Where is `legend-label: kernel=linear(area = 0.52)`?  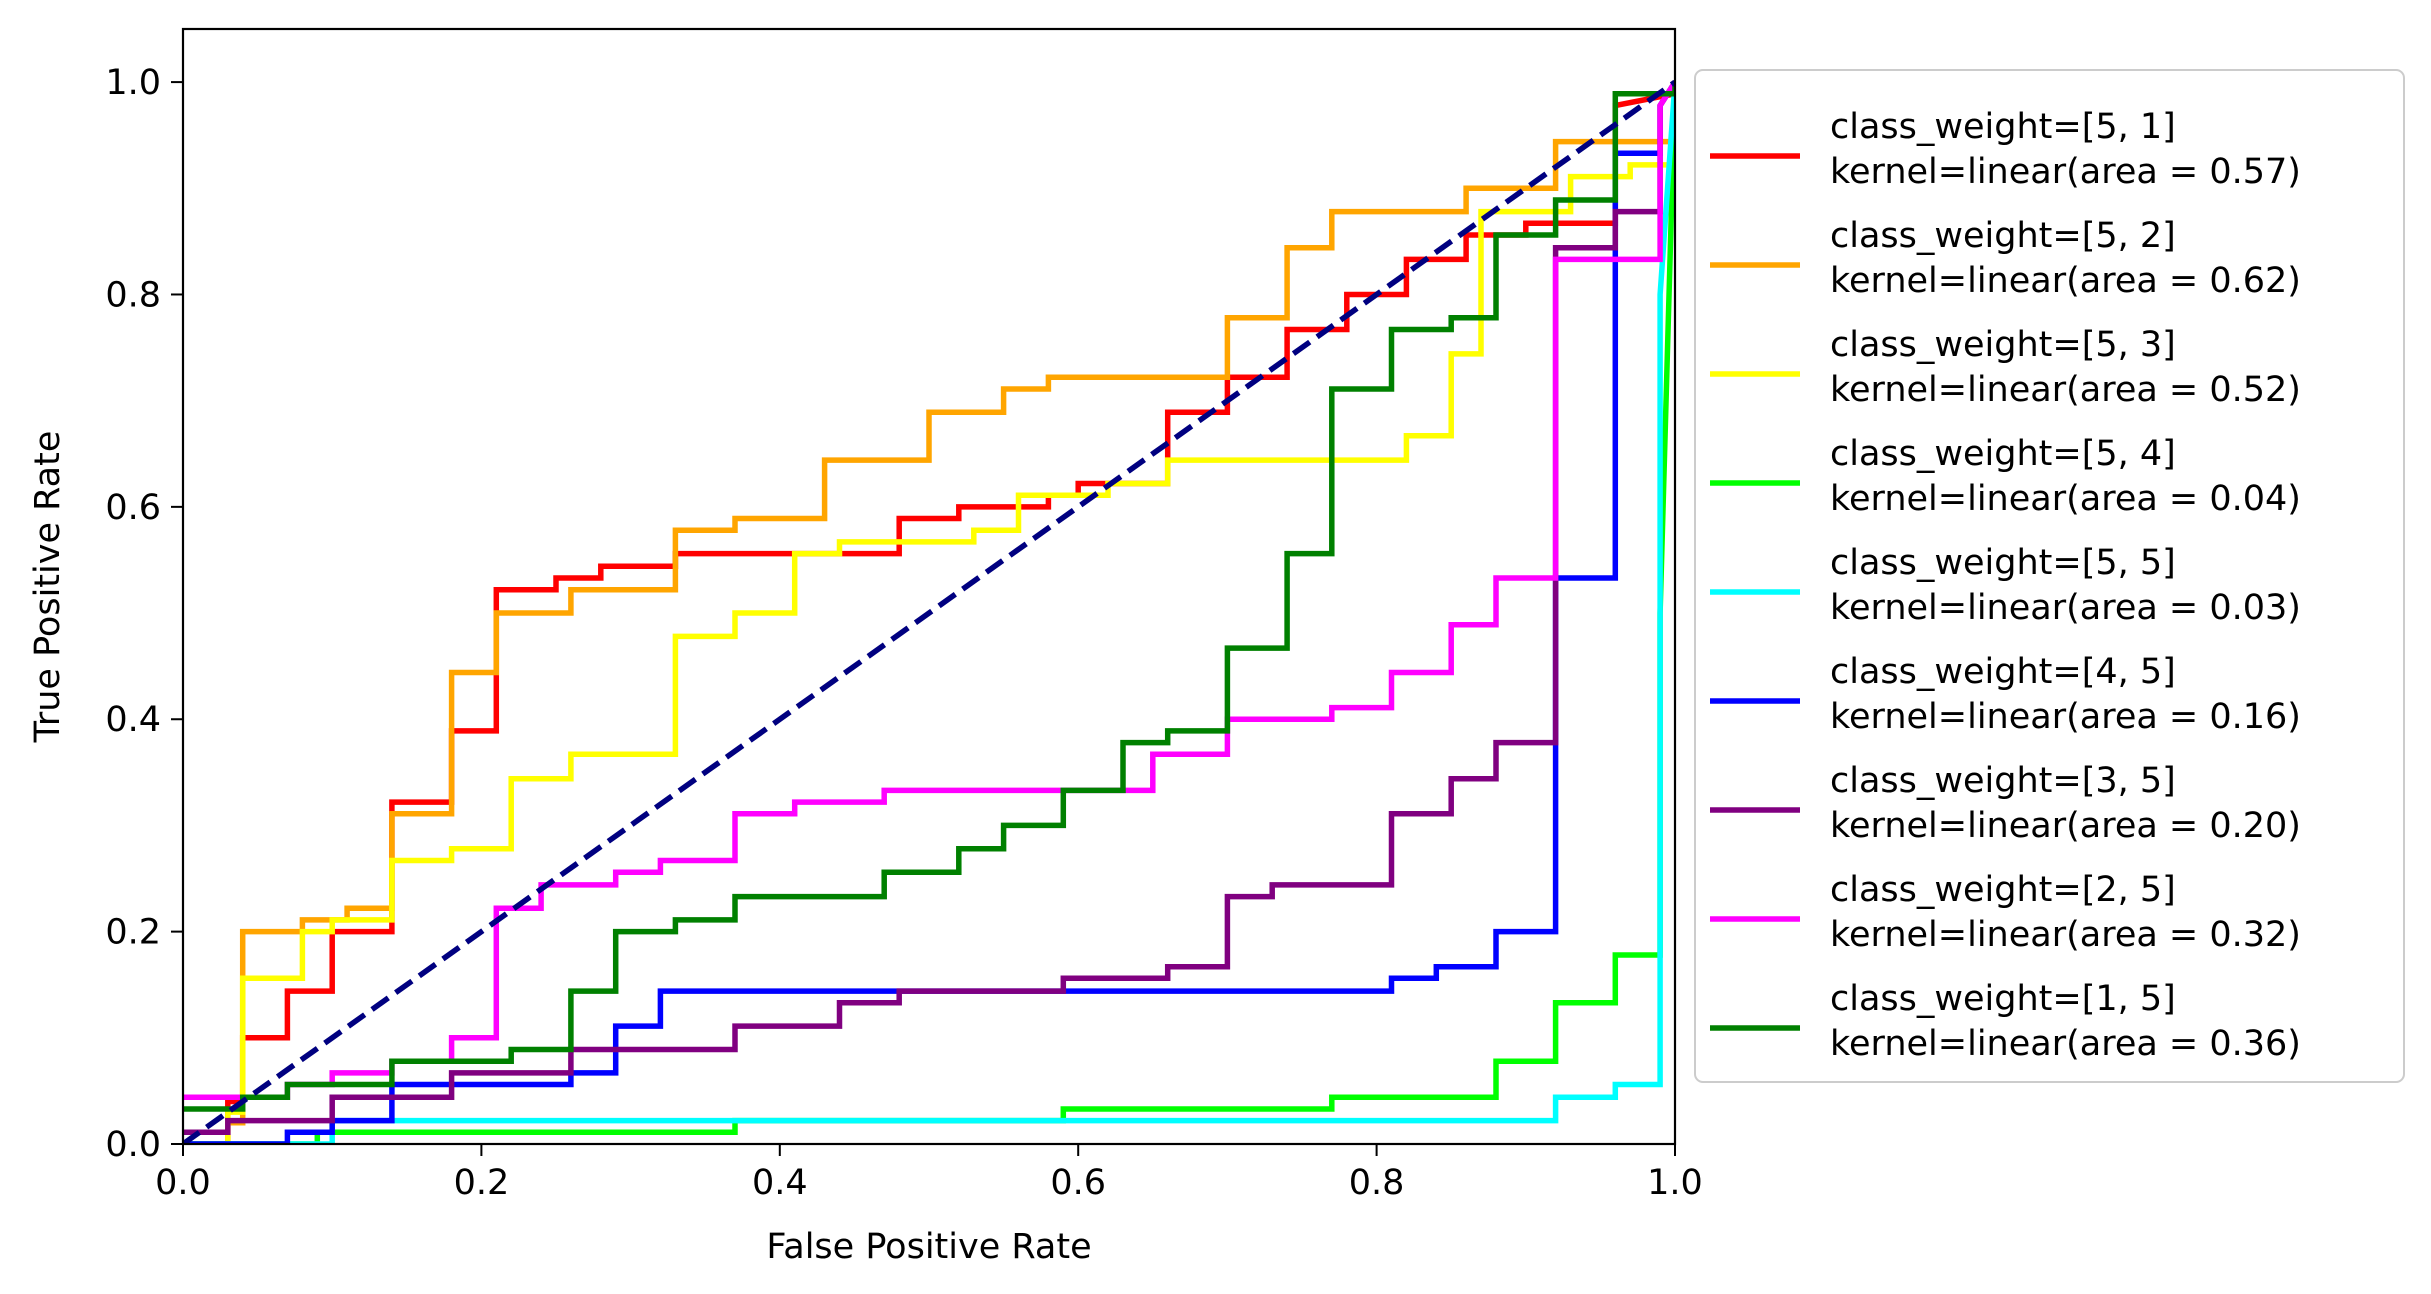
legend-label: kernel=linear(area = 0.52) is located at coordinates (2065, 390).